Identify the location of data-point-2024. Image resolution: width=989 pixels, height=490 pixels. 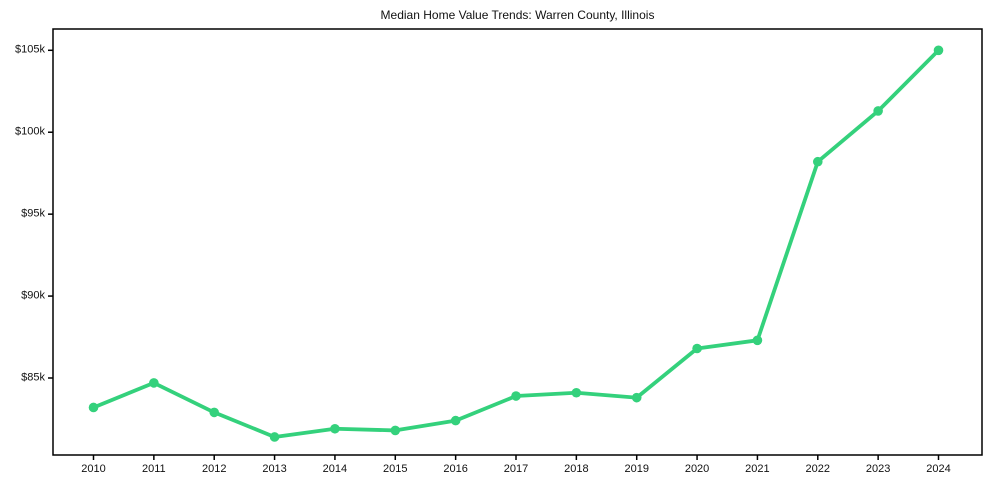
(938, 50).